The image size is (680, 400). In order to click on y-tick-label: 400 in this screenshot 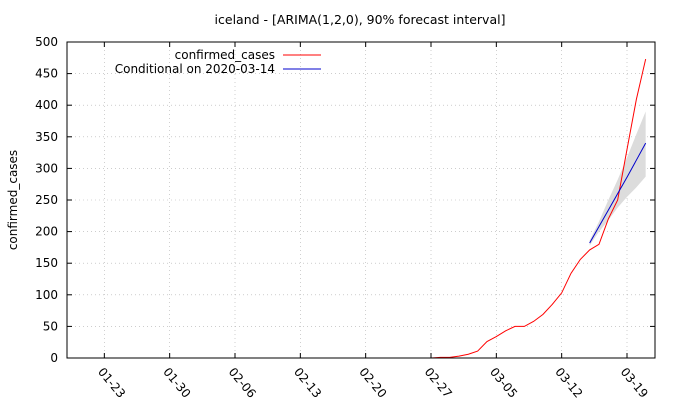, I will do `click(46, 105)`.